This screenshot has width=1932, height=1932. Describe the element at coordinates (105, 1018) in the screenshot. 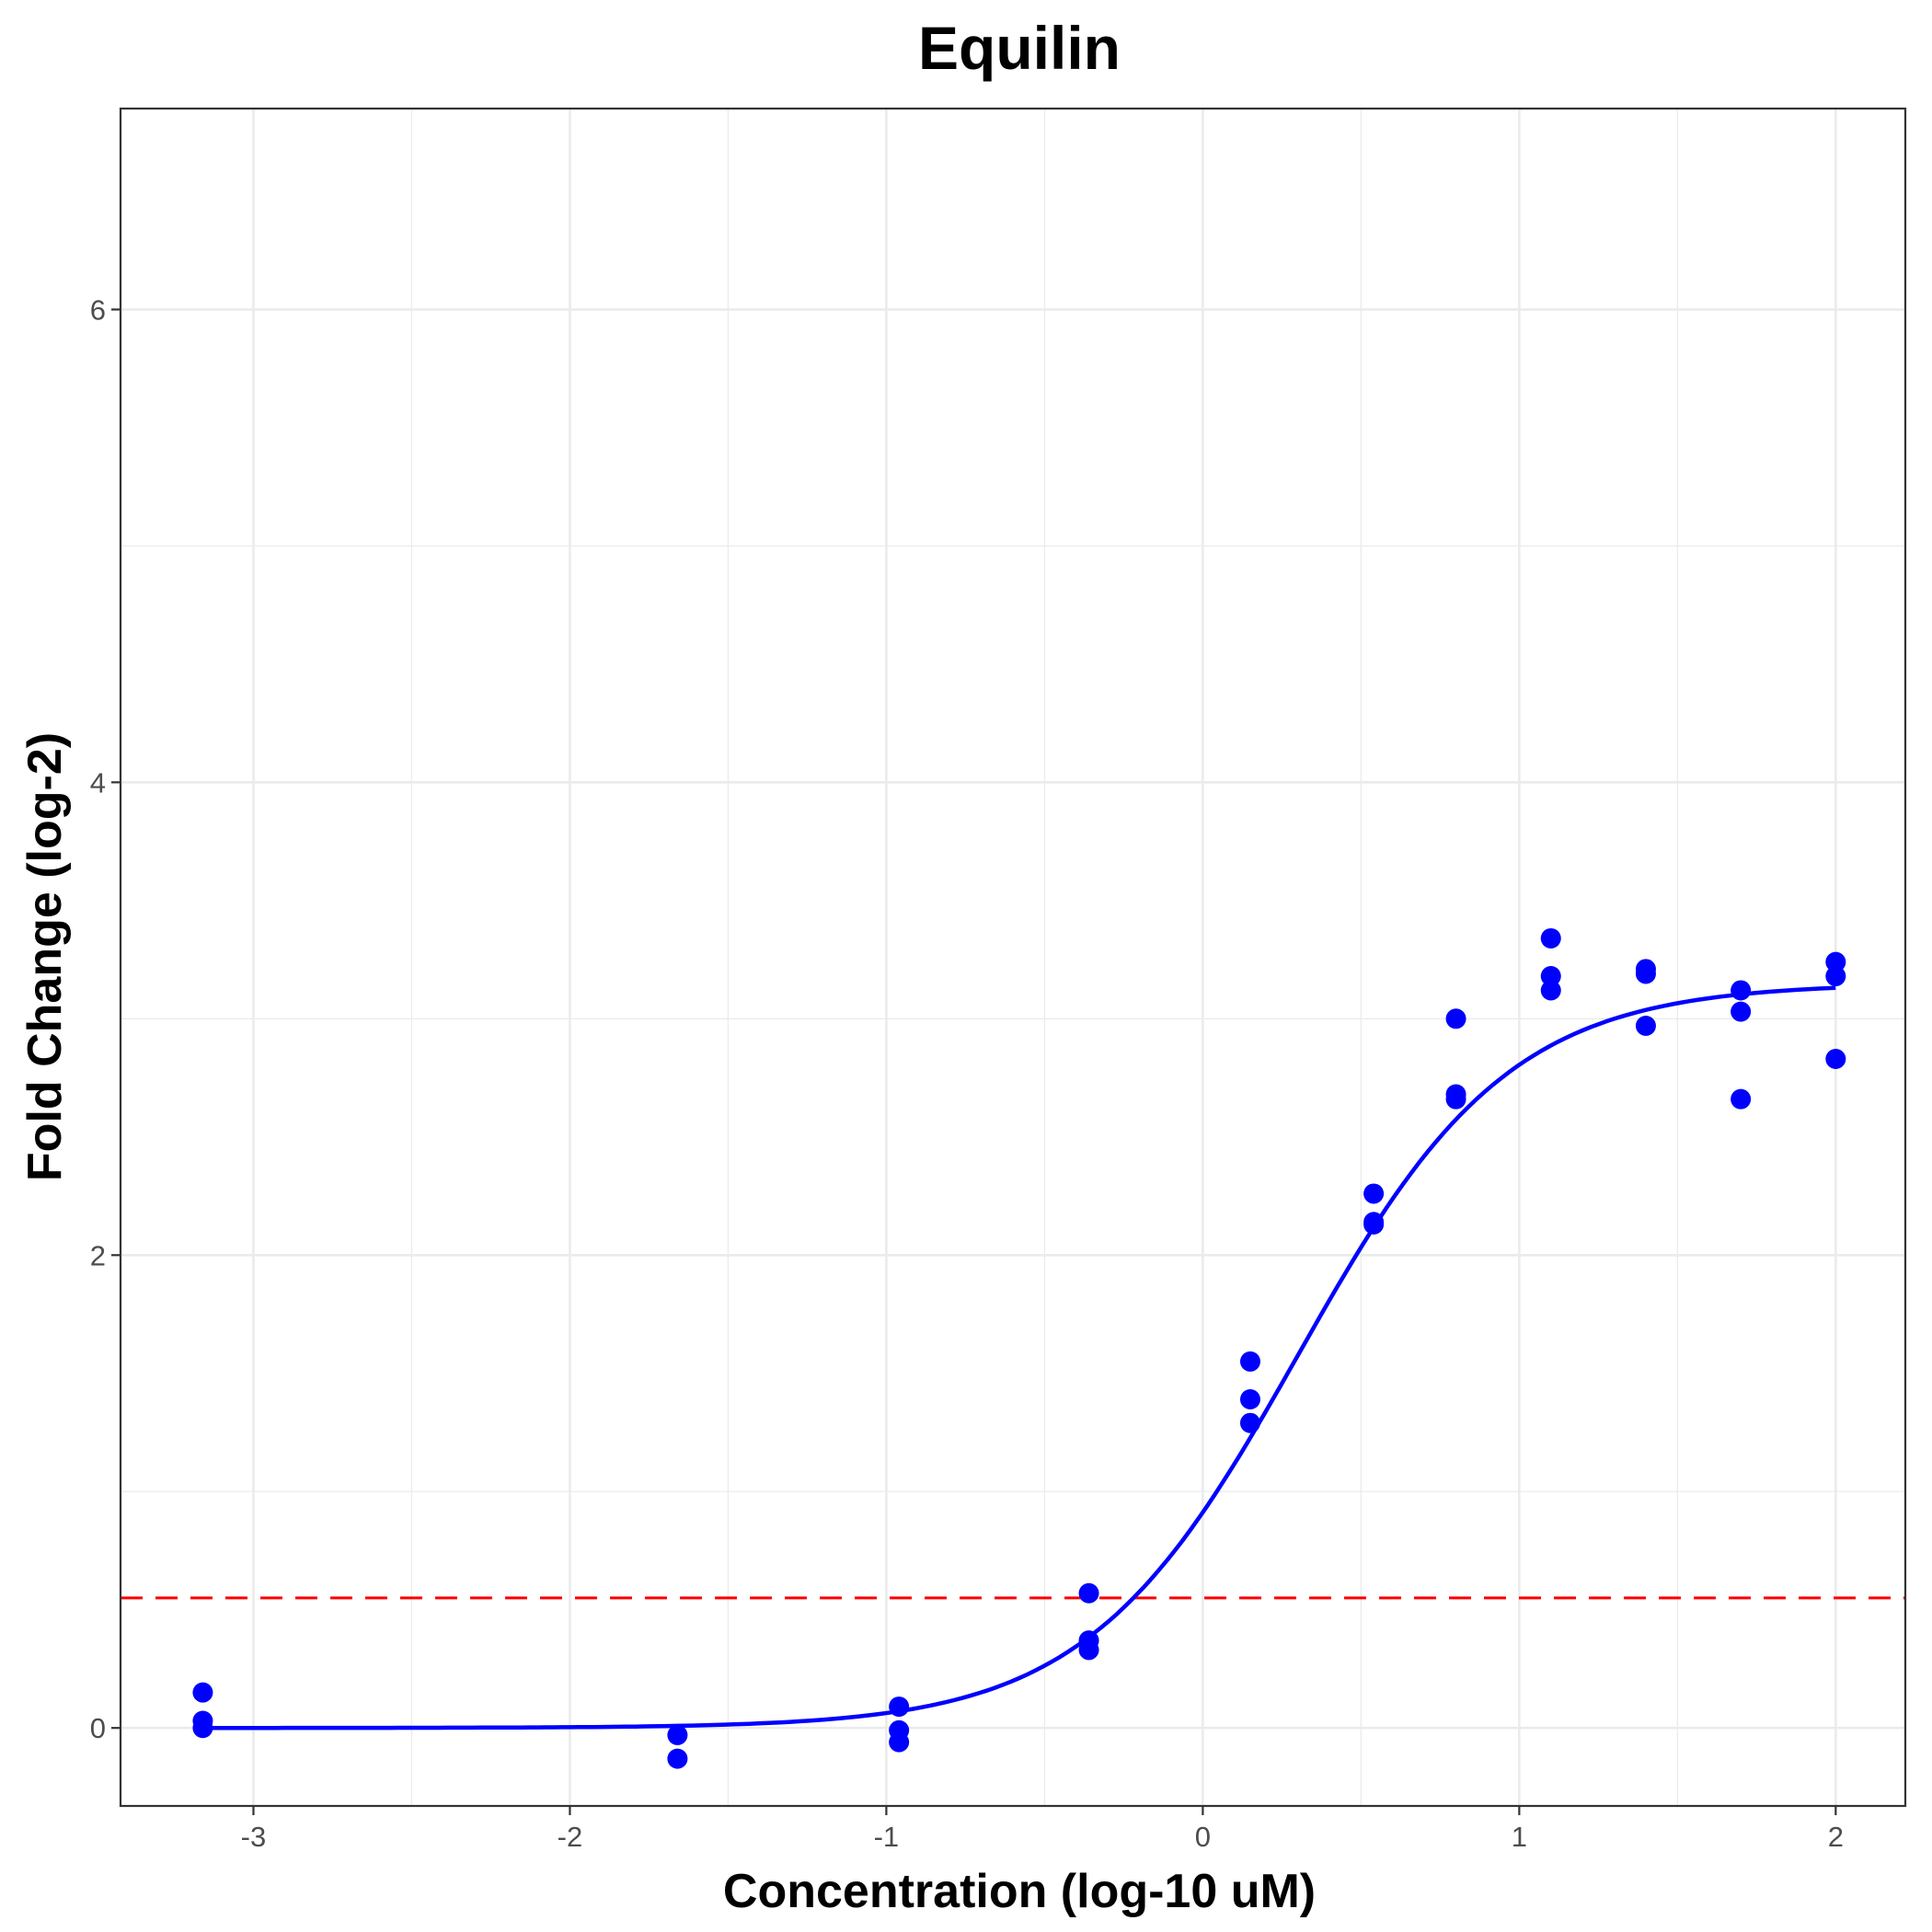

I see `y-axis-ticks: 0 2 4 6` at that location.